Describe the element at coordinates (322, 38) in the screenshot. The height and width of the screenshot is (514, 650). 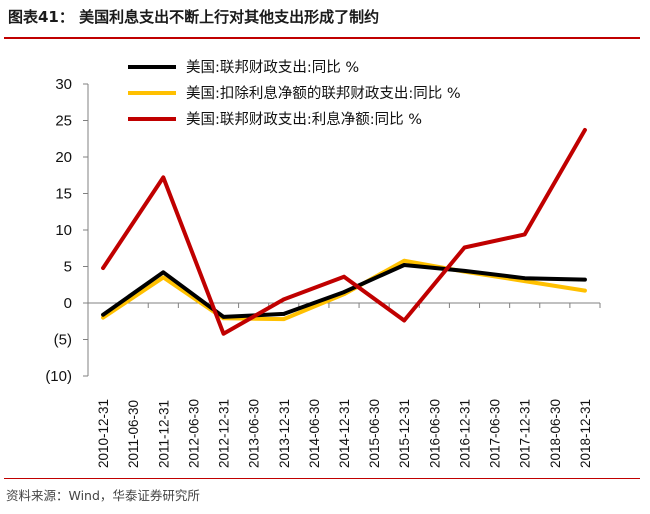
I see `title-rule` at that location.